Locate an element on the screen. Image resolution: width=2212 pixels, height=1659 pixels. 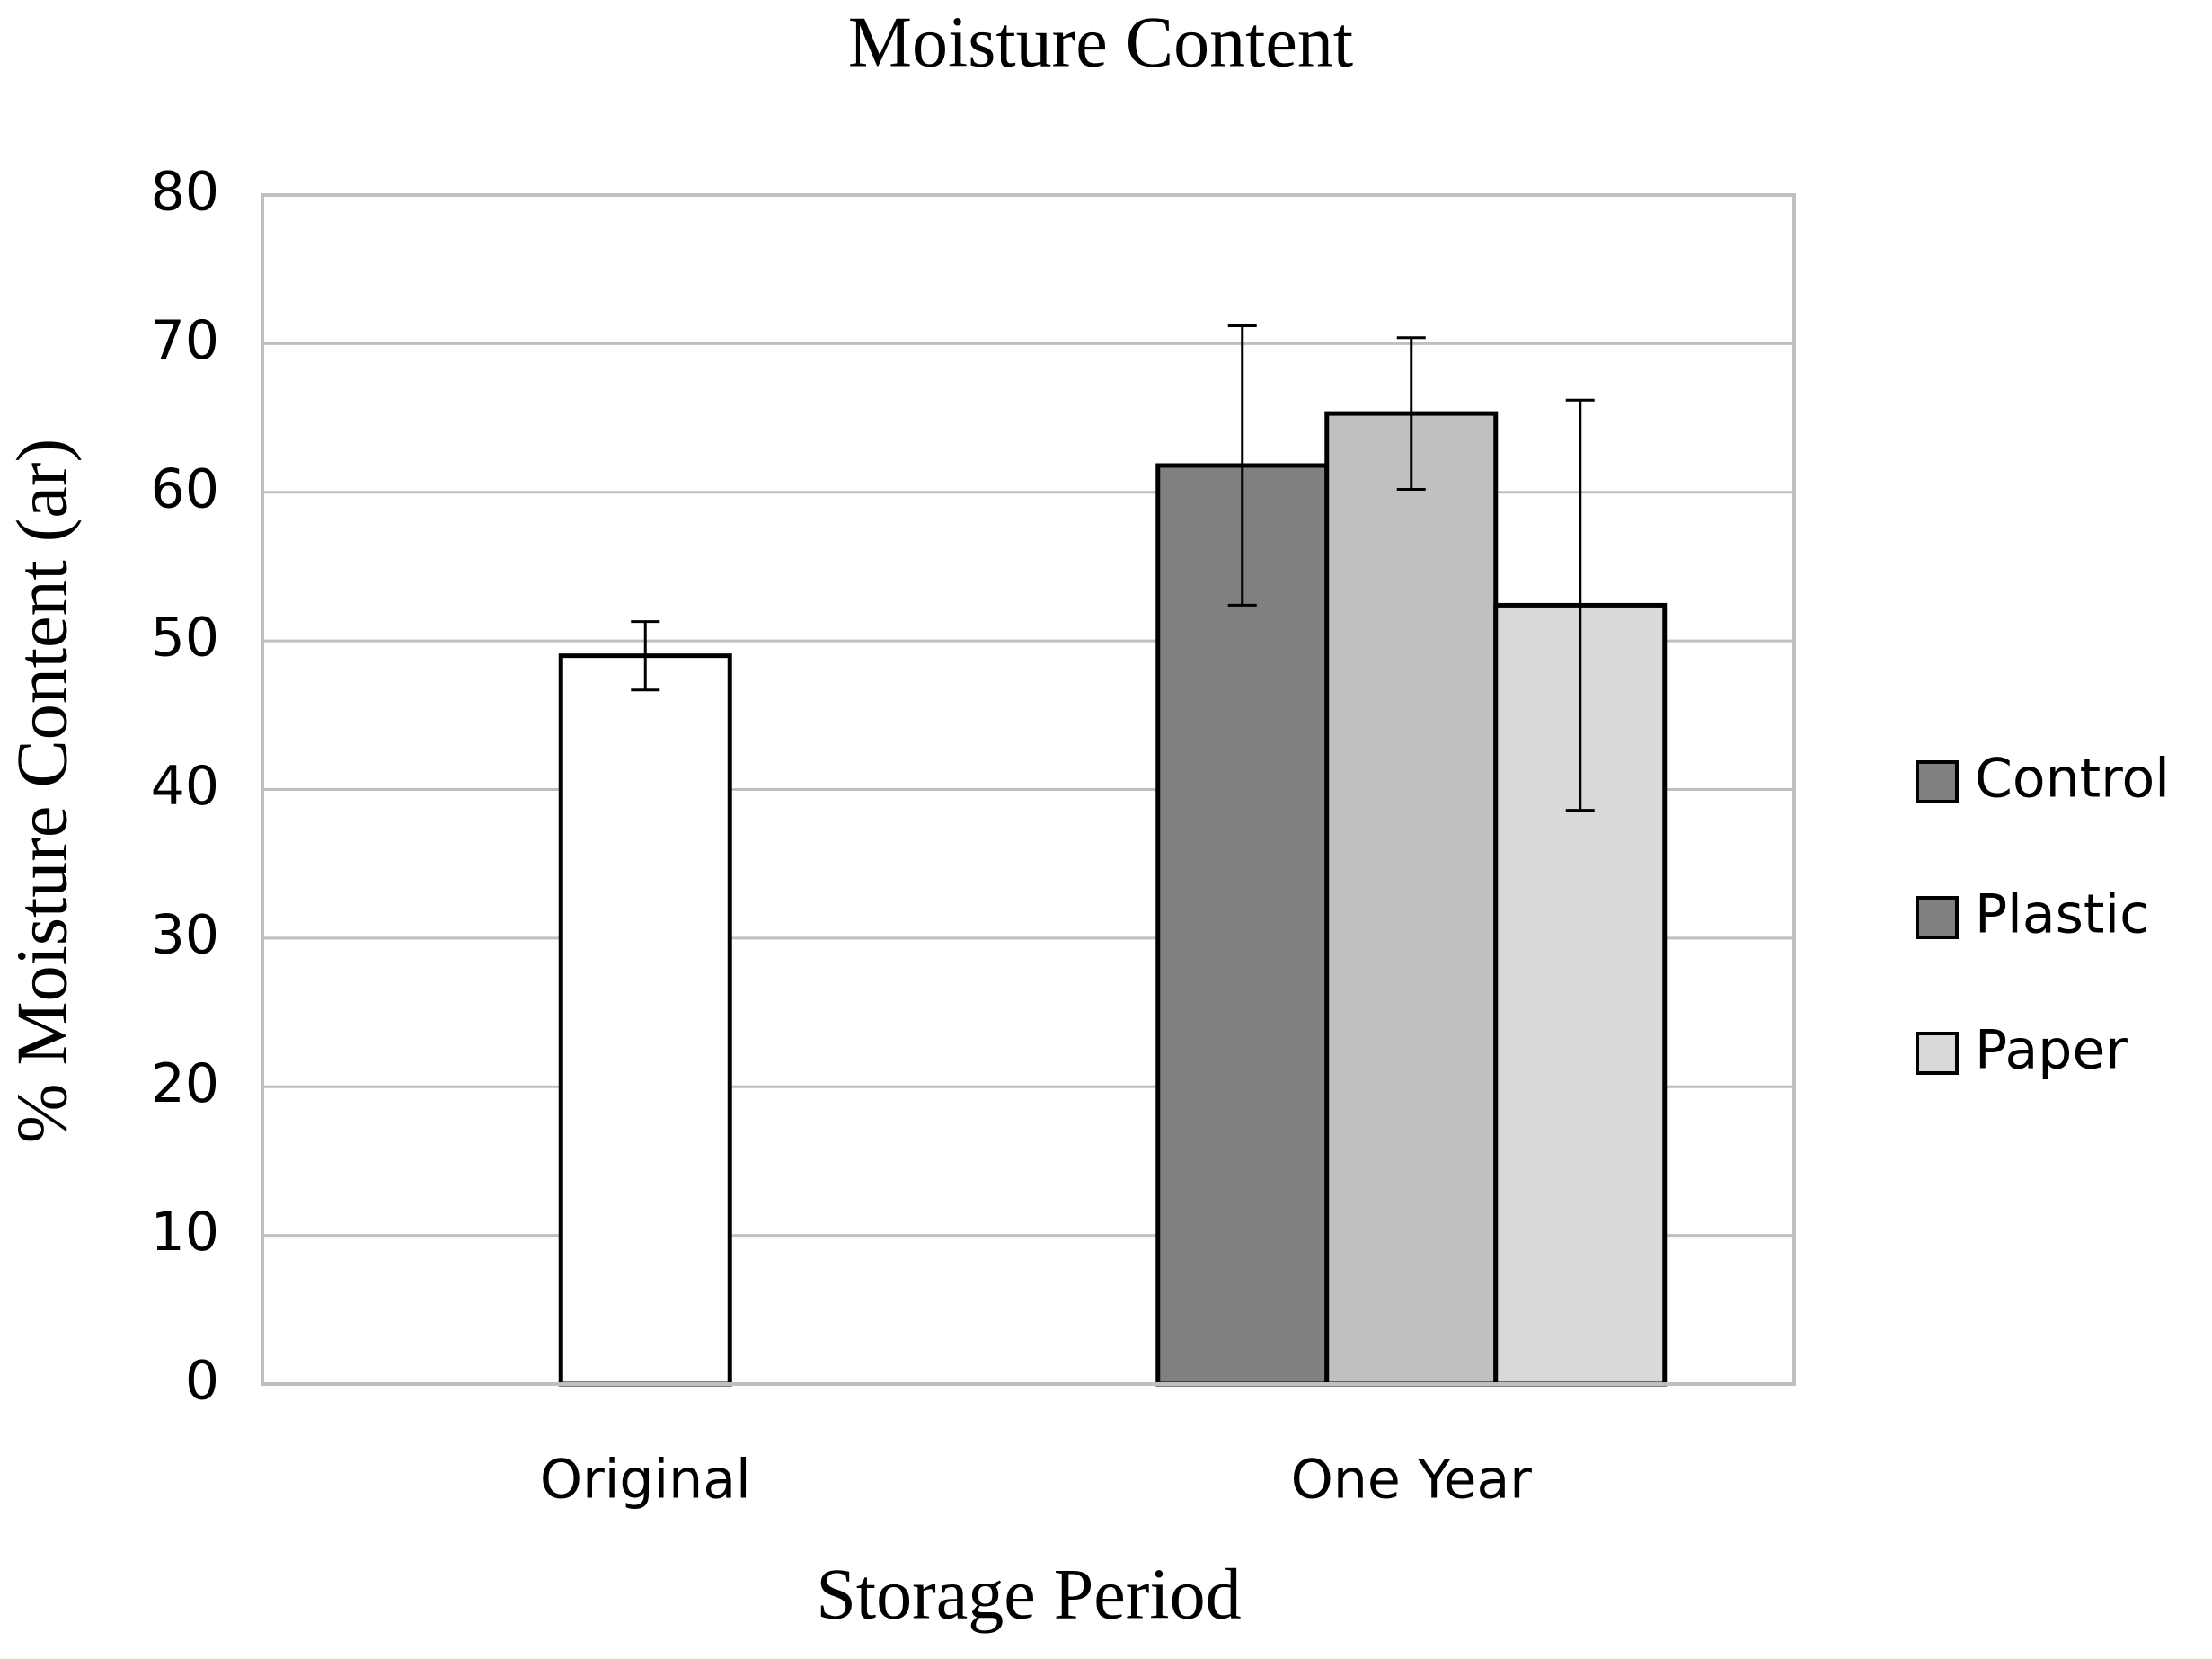
y-tick-label: 60 is located at coordinates (185, 488).